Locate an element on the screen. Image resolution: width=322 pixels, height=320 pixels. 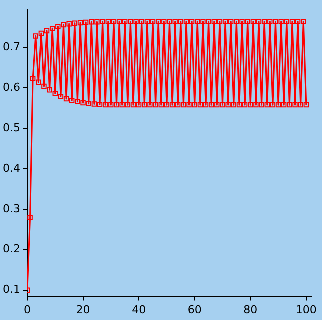
x-tick-label: 60 is located at coordinates (195, 309).